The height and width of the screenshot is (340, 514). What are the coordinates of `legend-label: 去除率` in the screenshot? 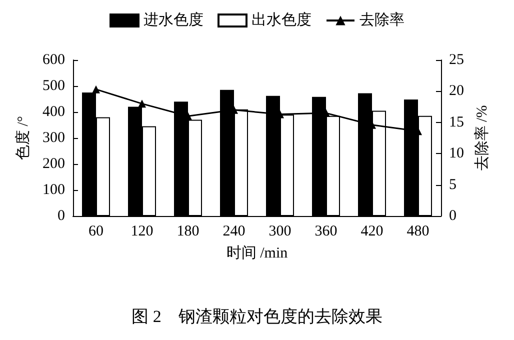 It's located at (382, 20).